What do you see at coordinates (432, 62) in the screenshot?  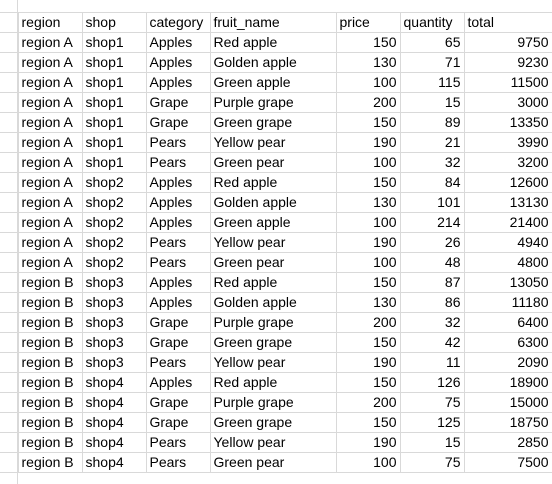 I see `table-cell: 71` at bounding box center [432, 62].